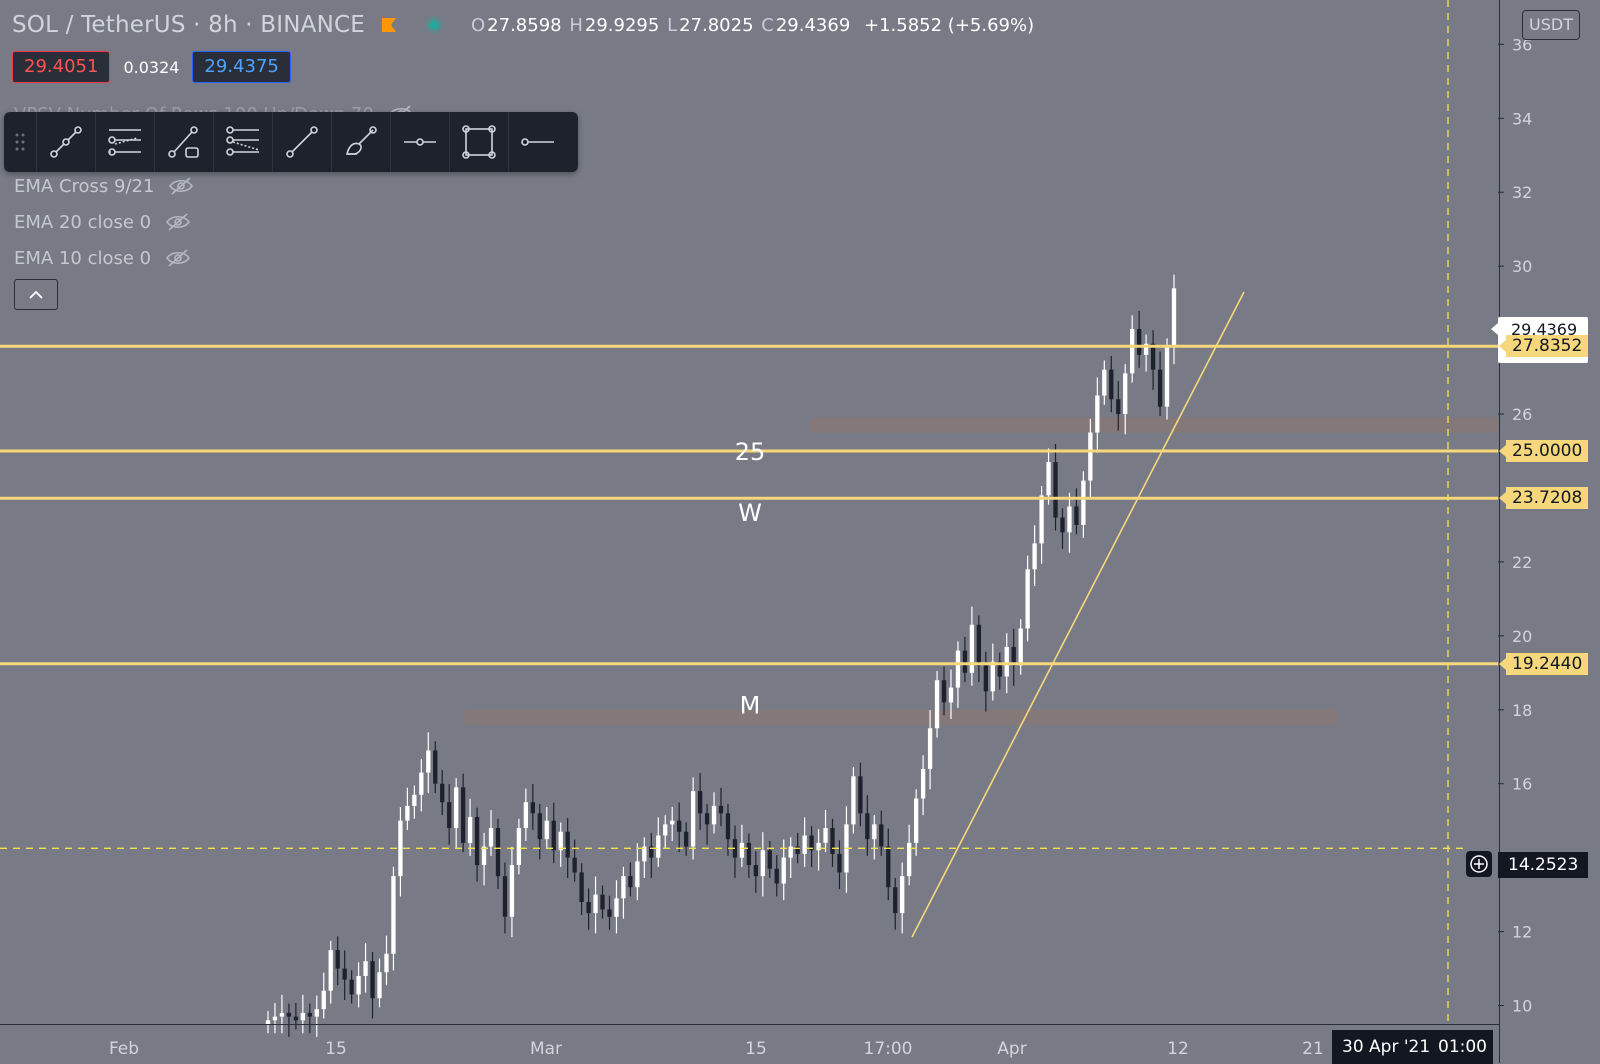 This screenshot has height=1064, width=1600. What do you see at coordinates (360, 142) in the screenshot?
I see `brush-tool-icon` at bounding box center [360, 142].